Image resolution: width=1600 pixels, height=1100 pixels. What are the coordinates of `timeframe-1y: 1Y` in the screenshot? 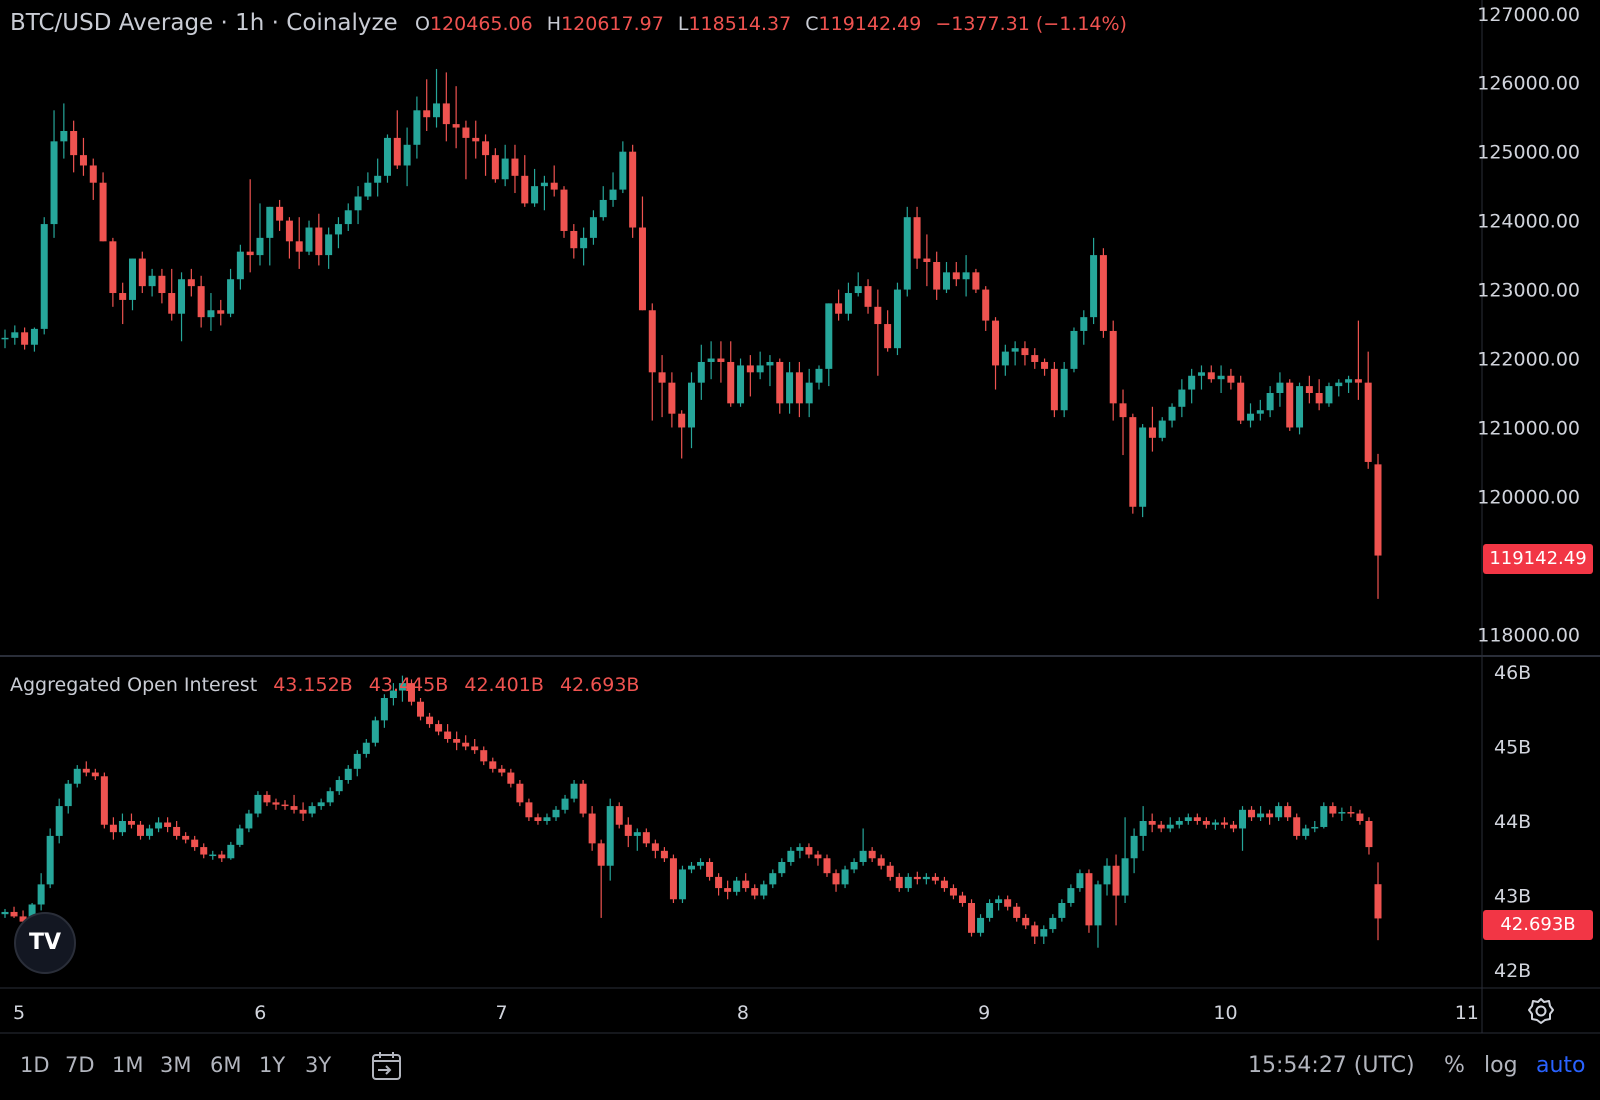 It's located at (272, 1065).